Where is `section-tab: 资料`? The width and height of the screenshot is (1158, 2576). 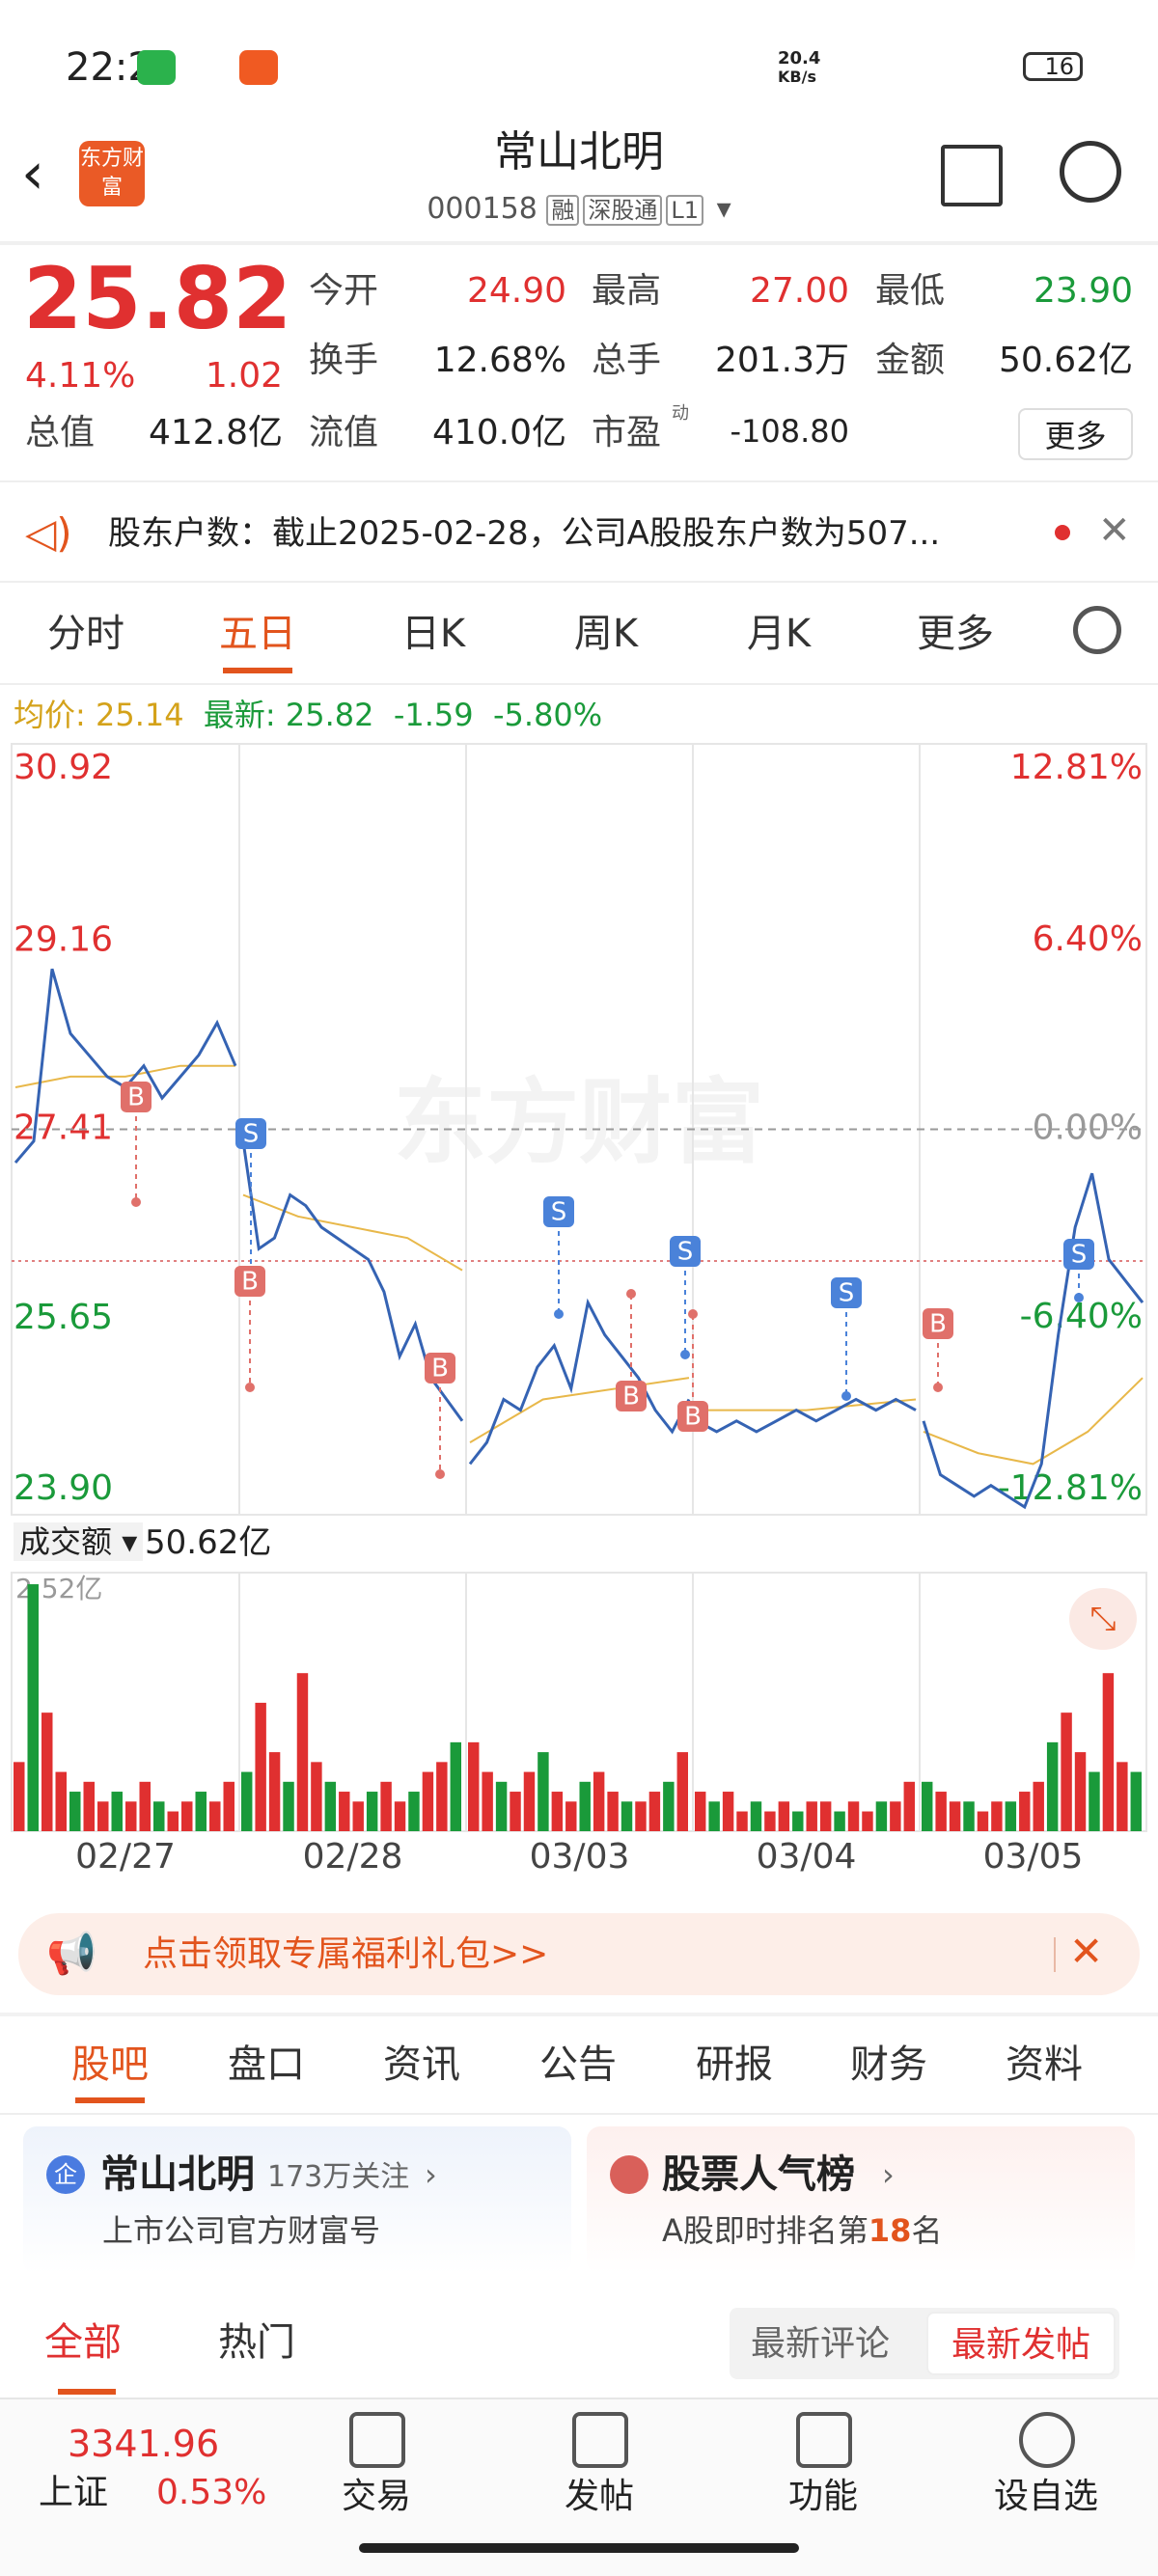 section-tab: 资料 is located at coordinates (1044, 2064).